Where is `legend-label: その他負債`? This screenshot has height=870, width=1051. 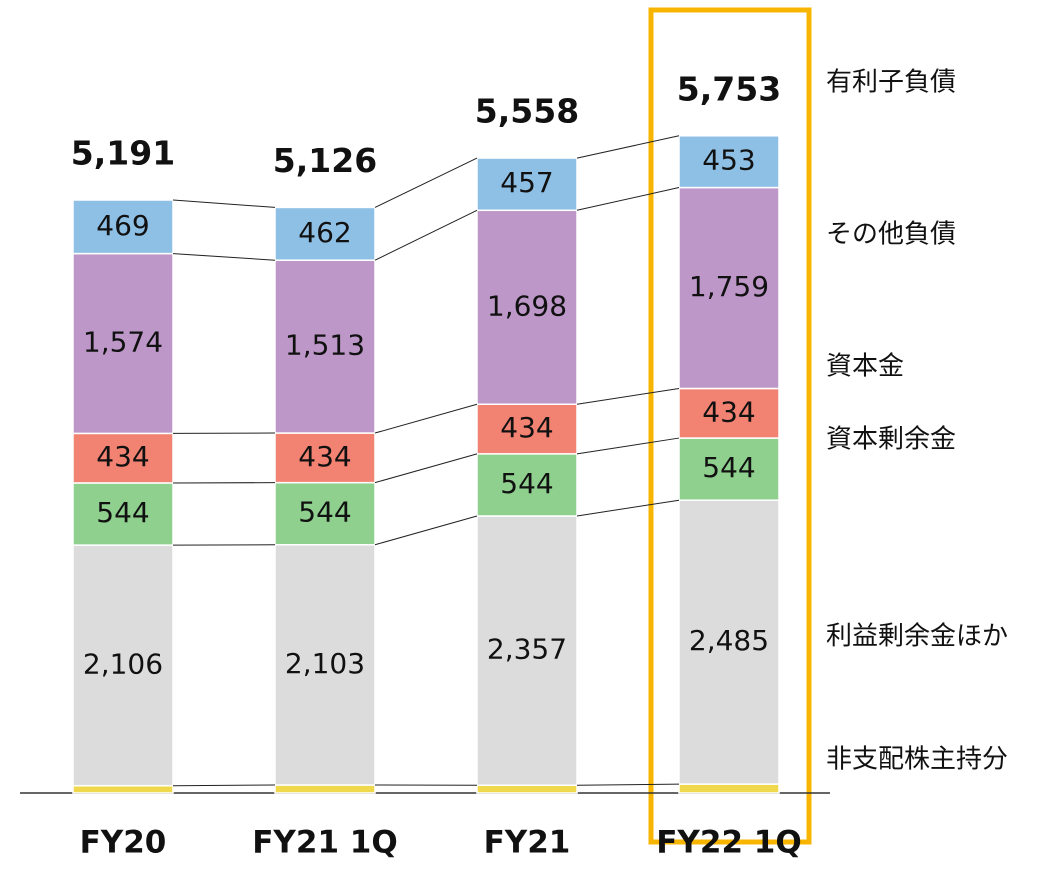
legend-label: その他負債 is located at coordinates (891, 235).